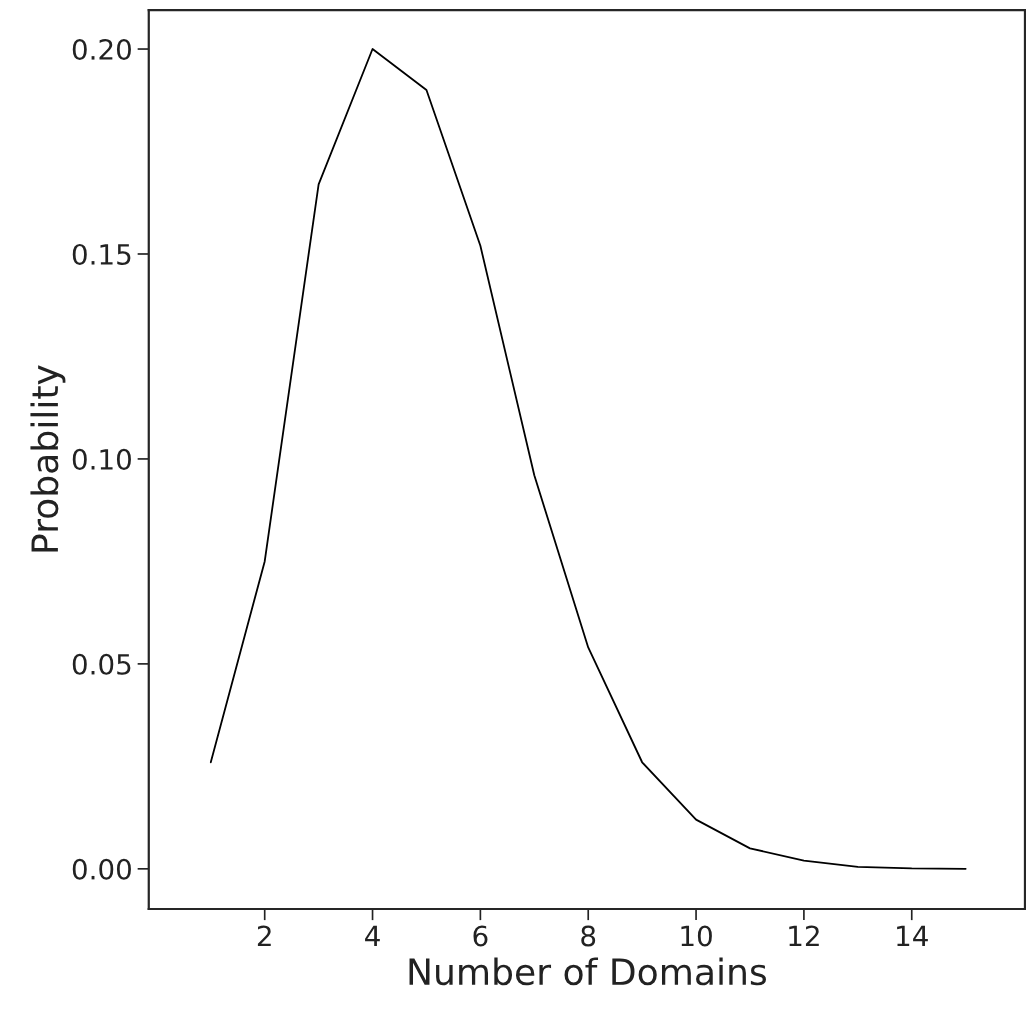 The image size is (1026, 1010). I want to click on x-tick-label: 14, so click(912, 936).